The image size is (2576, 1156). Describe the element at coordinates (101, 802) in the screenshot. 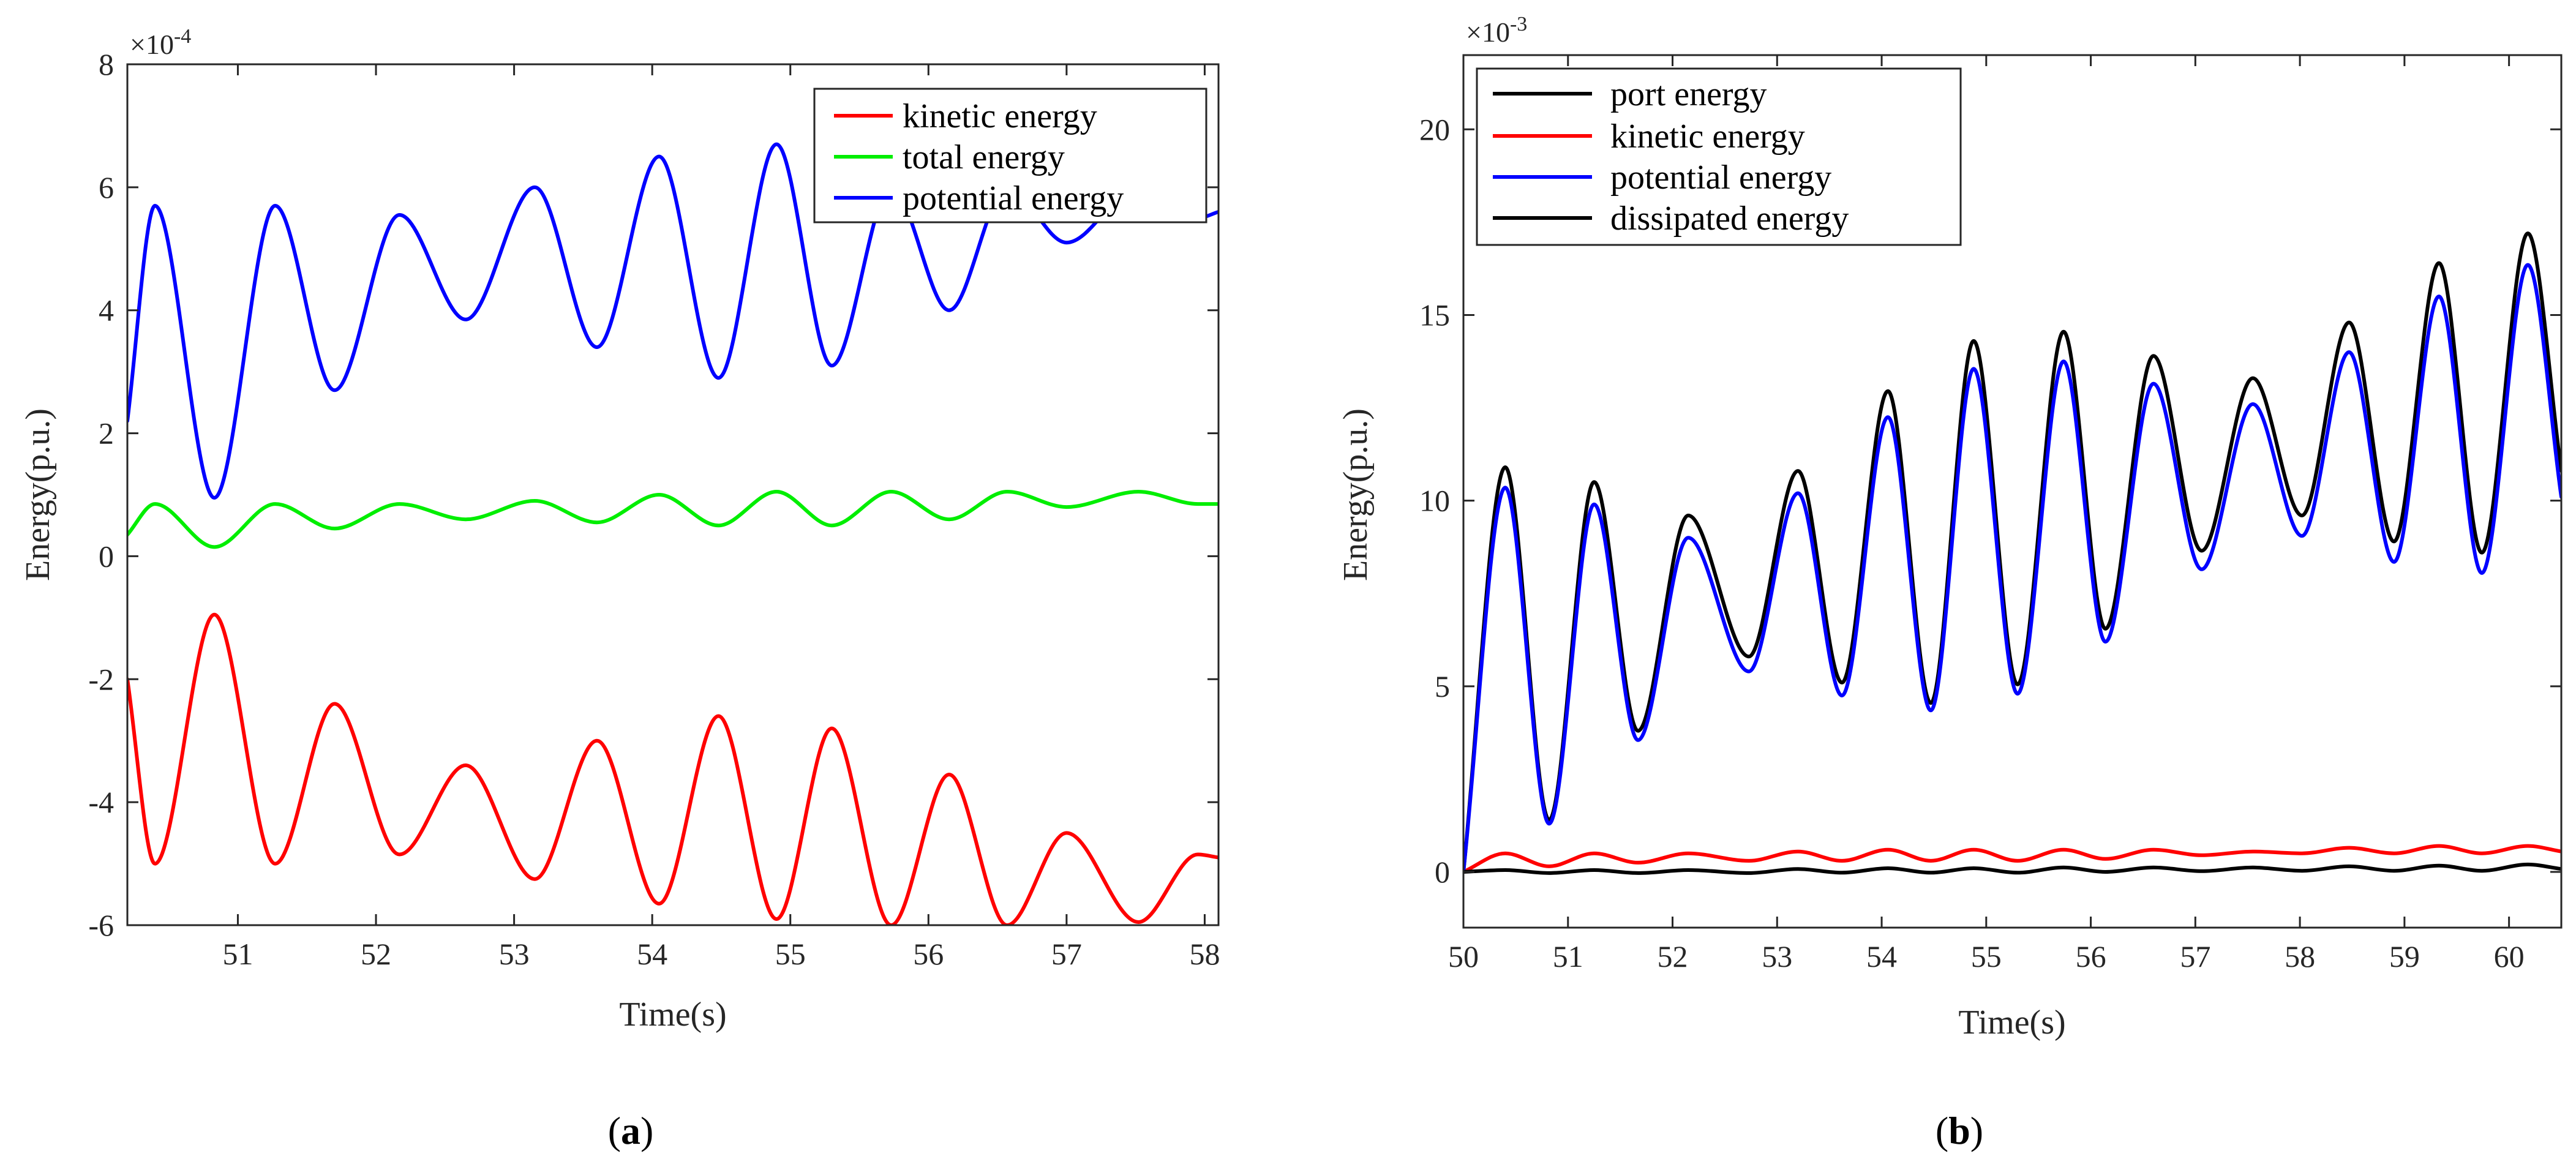

I see `y-tick-label: -4` at that location.